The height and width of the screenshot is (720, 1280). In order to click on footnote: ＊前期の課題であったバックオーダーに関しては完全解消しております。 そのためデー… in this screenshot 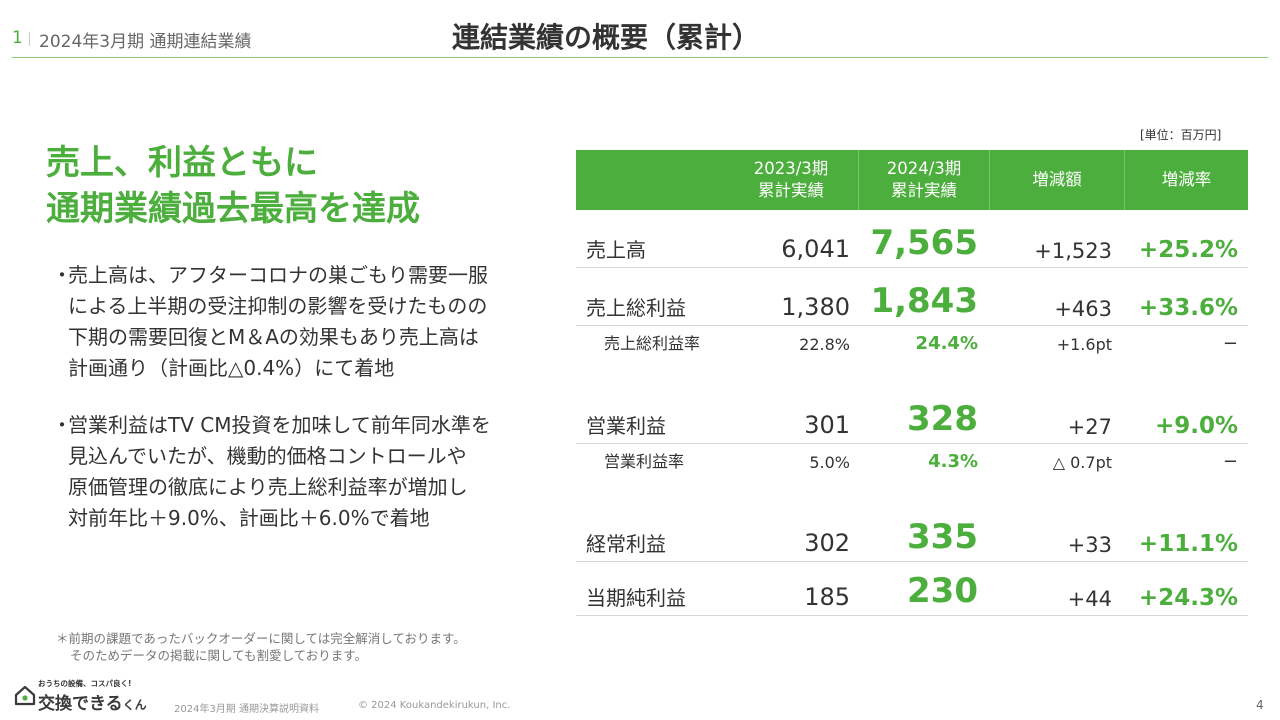, I will do `click(261, 647)`.